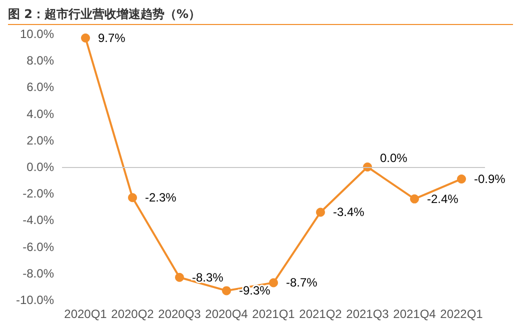 This screenshot has width=525, height=329. Describe the element at coordinates (38, 273) in the screenshot. I see `y-tick-label: -8.0%` at that location.